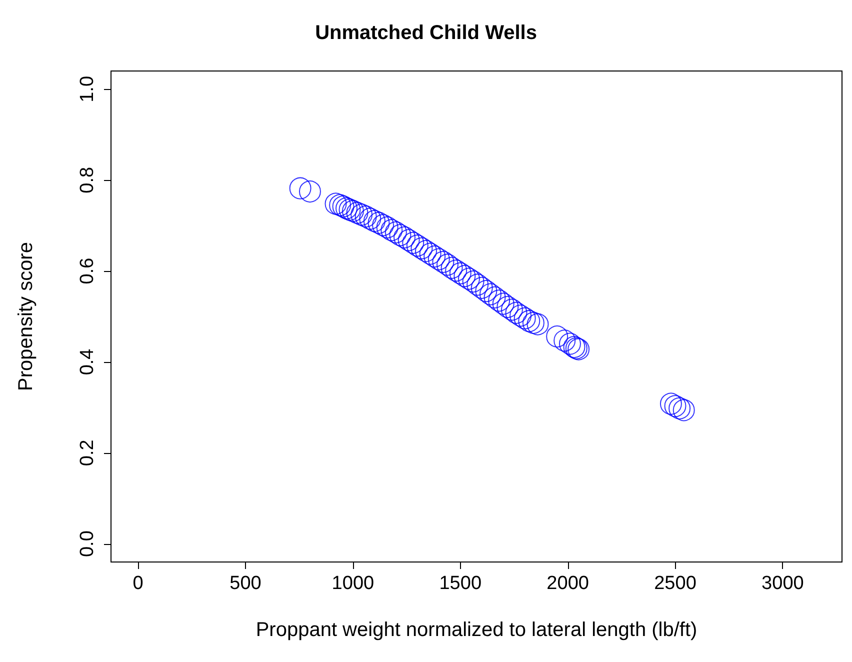 The width and height of the screenshot is (852, 662). Describe the element at coordinates (460, 583) in the screenshot. I see `x-tick-label: 1500` at that location.